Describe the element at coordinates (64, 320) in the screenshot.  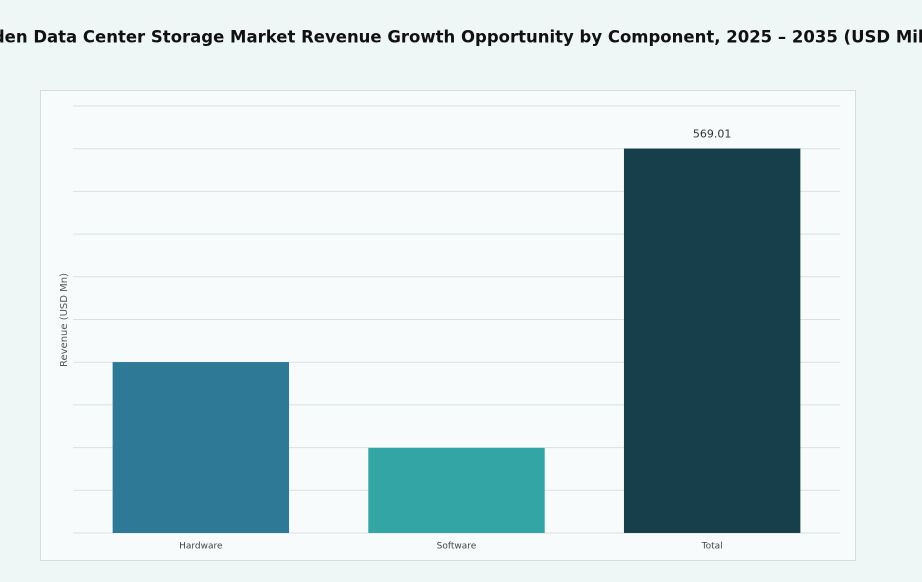
I see `y-axis-label: Revenue (USD Mn)` at that location.